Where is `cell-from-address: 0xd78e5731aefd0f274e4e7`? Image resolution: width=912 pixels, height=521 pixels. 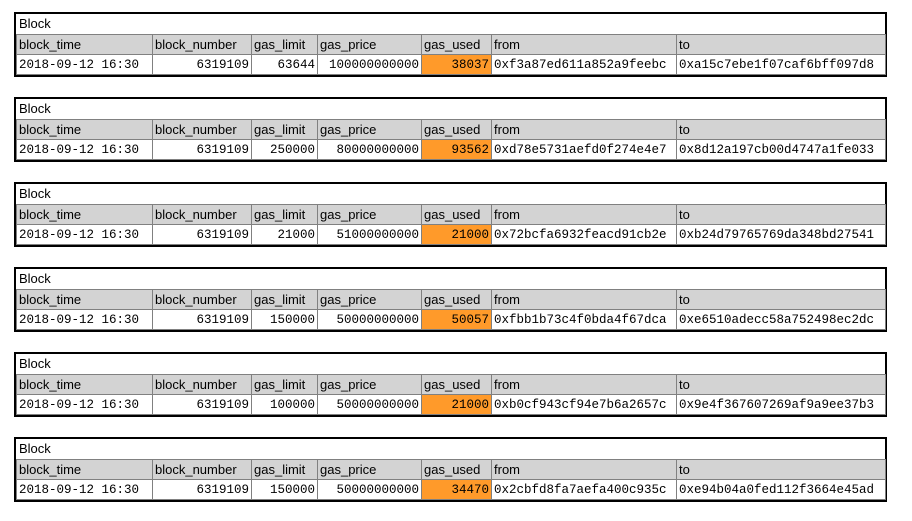
cell-from-address: 0xd78e5731aefd0f274e4e7 is located at coordinates (584, 149).